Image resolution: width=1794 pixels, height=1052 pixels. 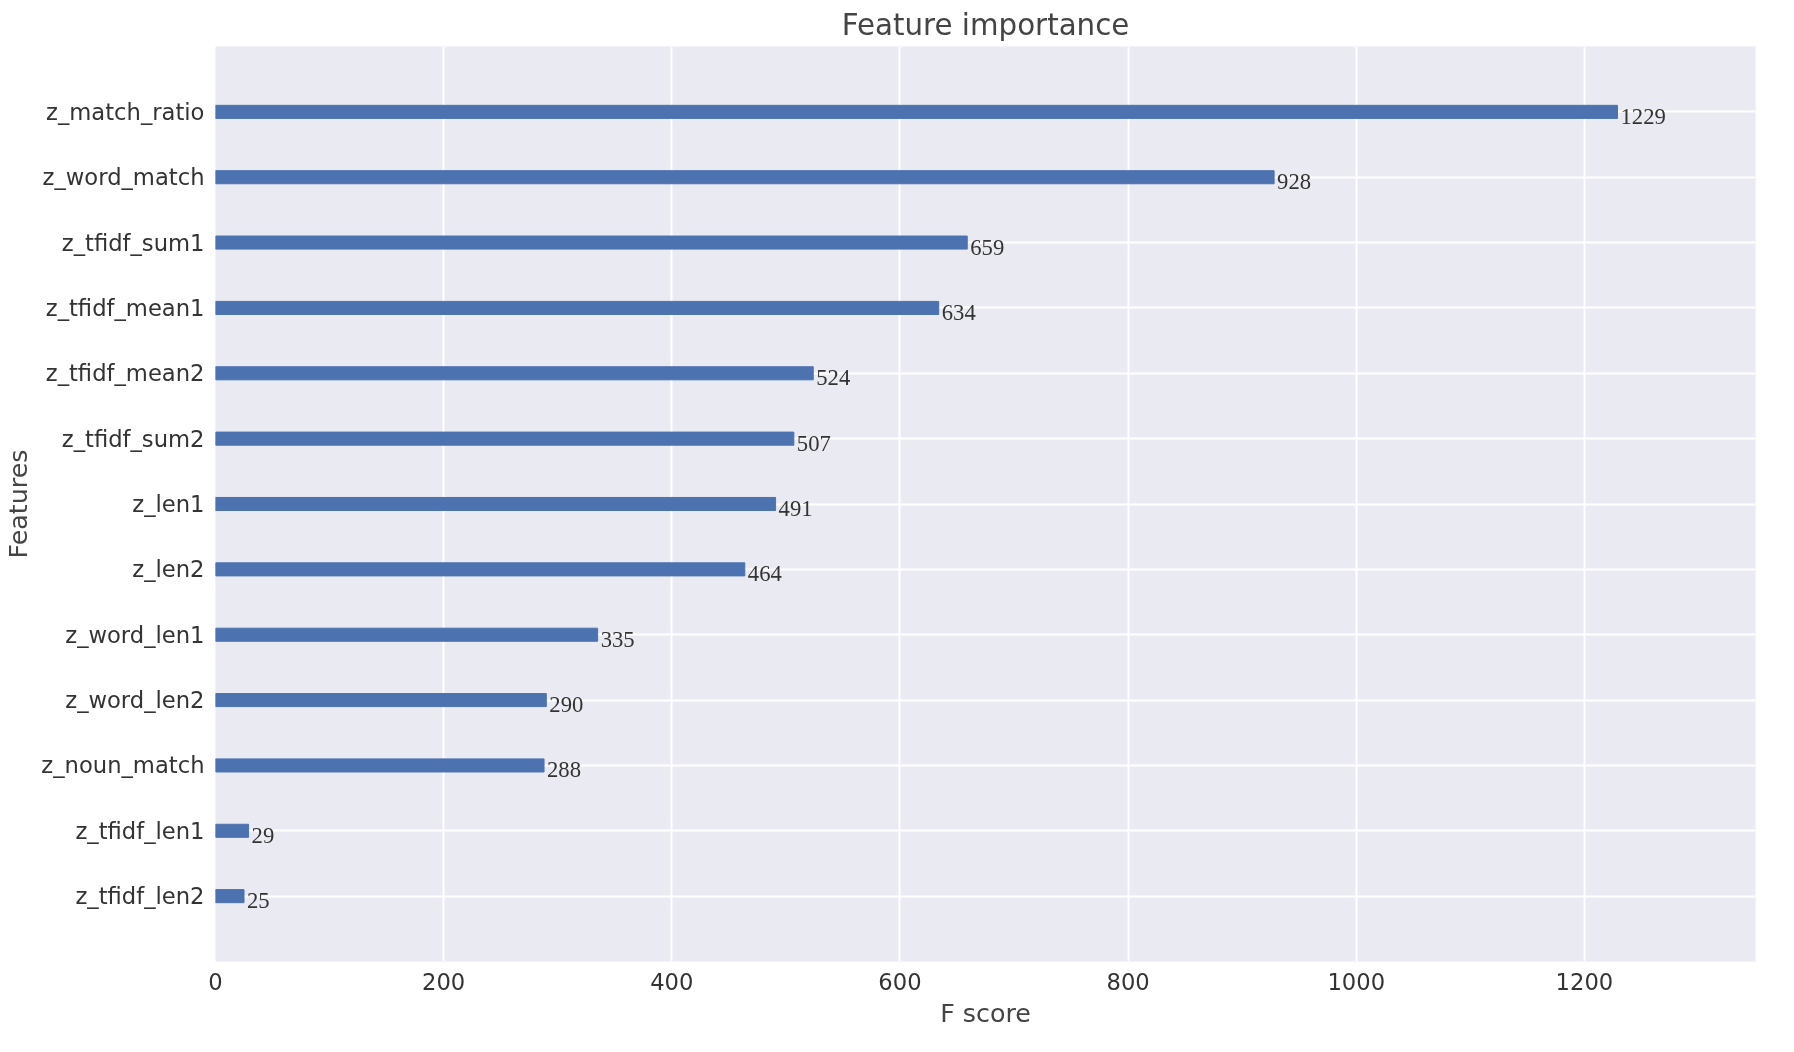 I want to click on y-tick-label: z_len1, so click(x=168, y=504).